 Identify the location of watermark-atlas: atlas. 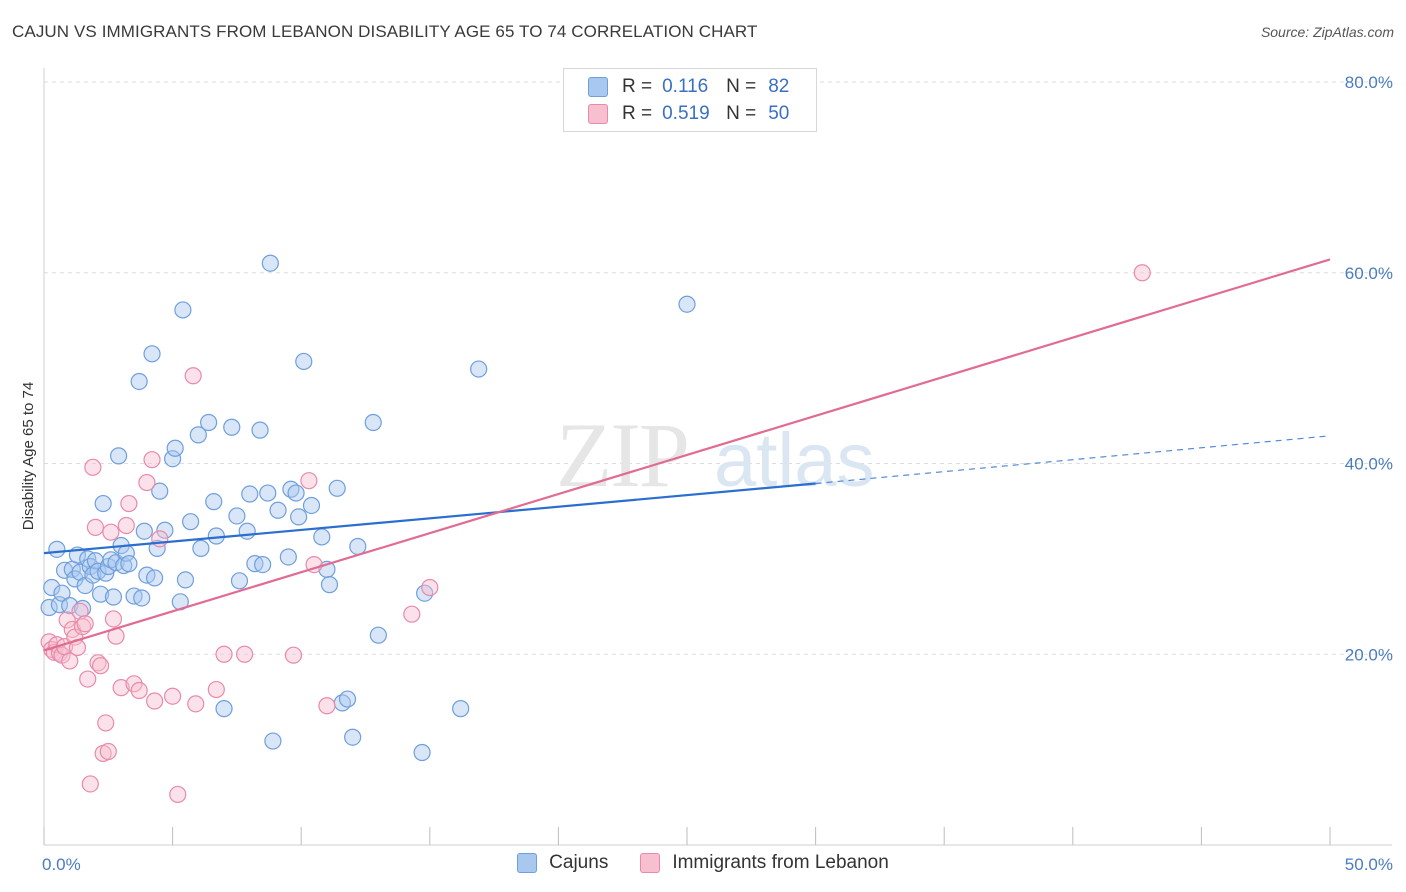
(794, 460).